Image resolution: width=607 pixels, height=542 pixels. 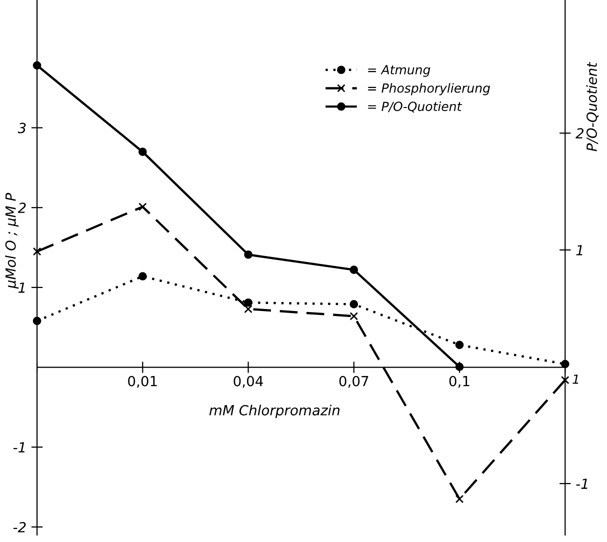 I want to click on y2-tick-label: 2, so click(x=580, y=133).